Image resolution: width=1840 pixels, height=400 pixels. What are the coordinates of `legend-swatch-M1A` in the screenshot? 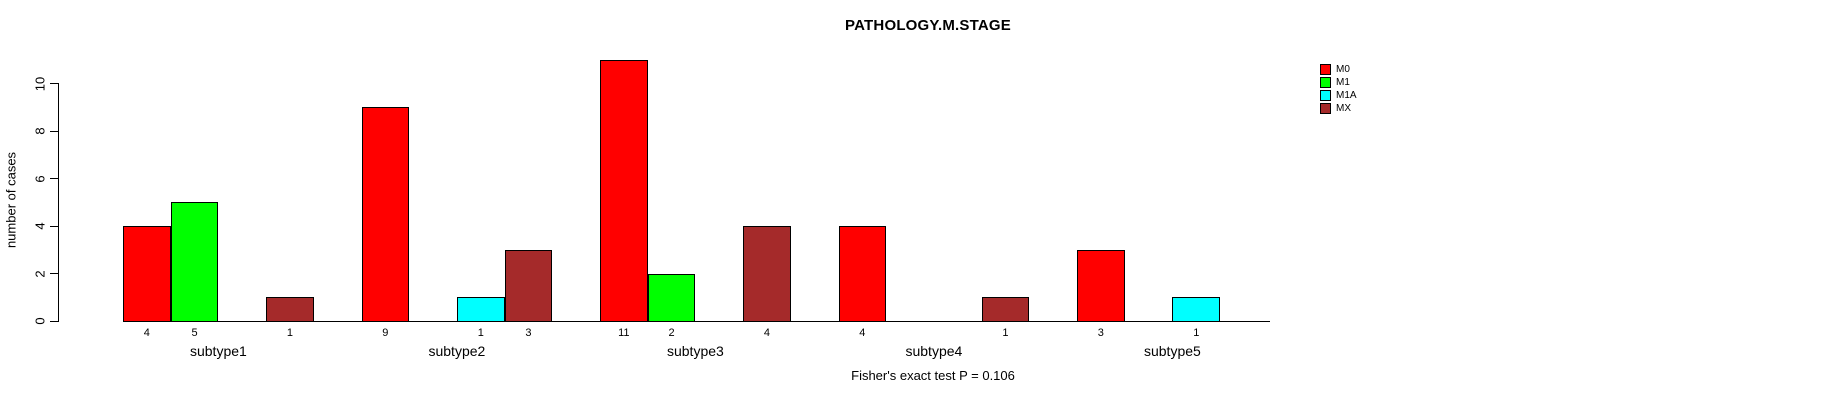 It's located at (1325, 95).